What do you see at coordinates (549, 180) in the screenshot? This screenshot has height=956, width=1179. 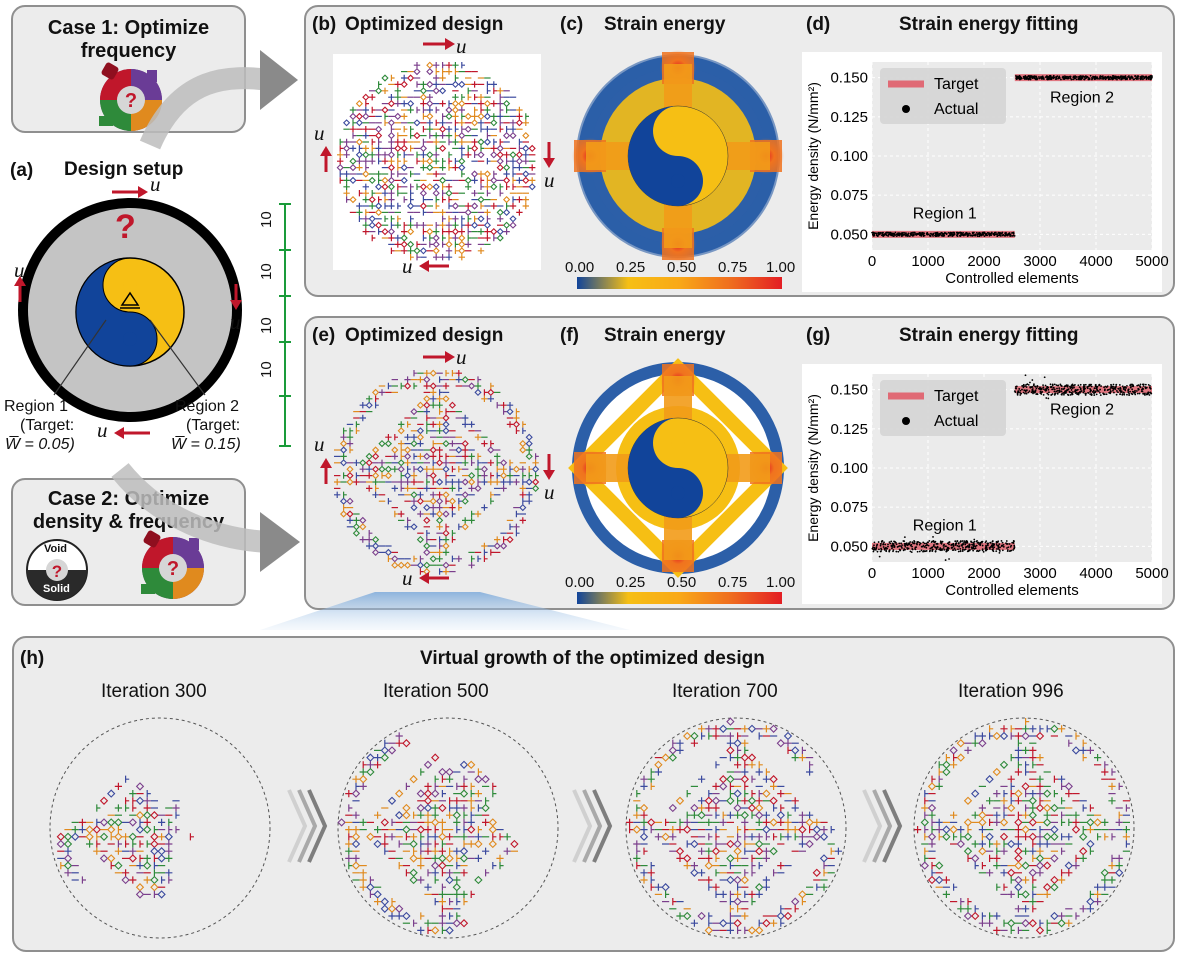 I see `u-label-b-right: u` at bounding box center [549, 180].